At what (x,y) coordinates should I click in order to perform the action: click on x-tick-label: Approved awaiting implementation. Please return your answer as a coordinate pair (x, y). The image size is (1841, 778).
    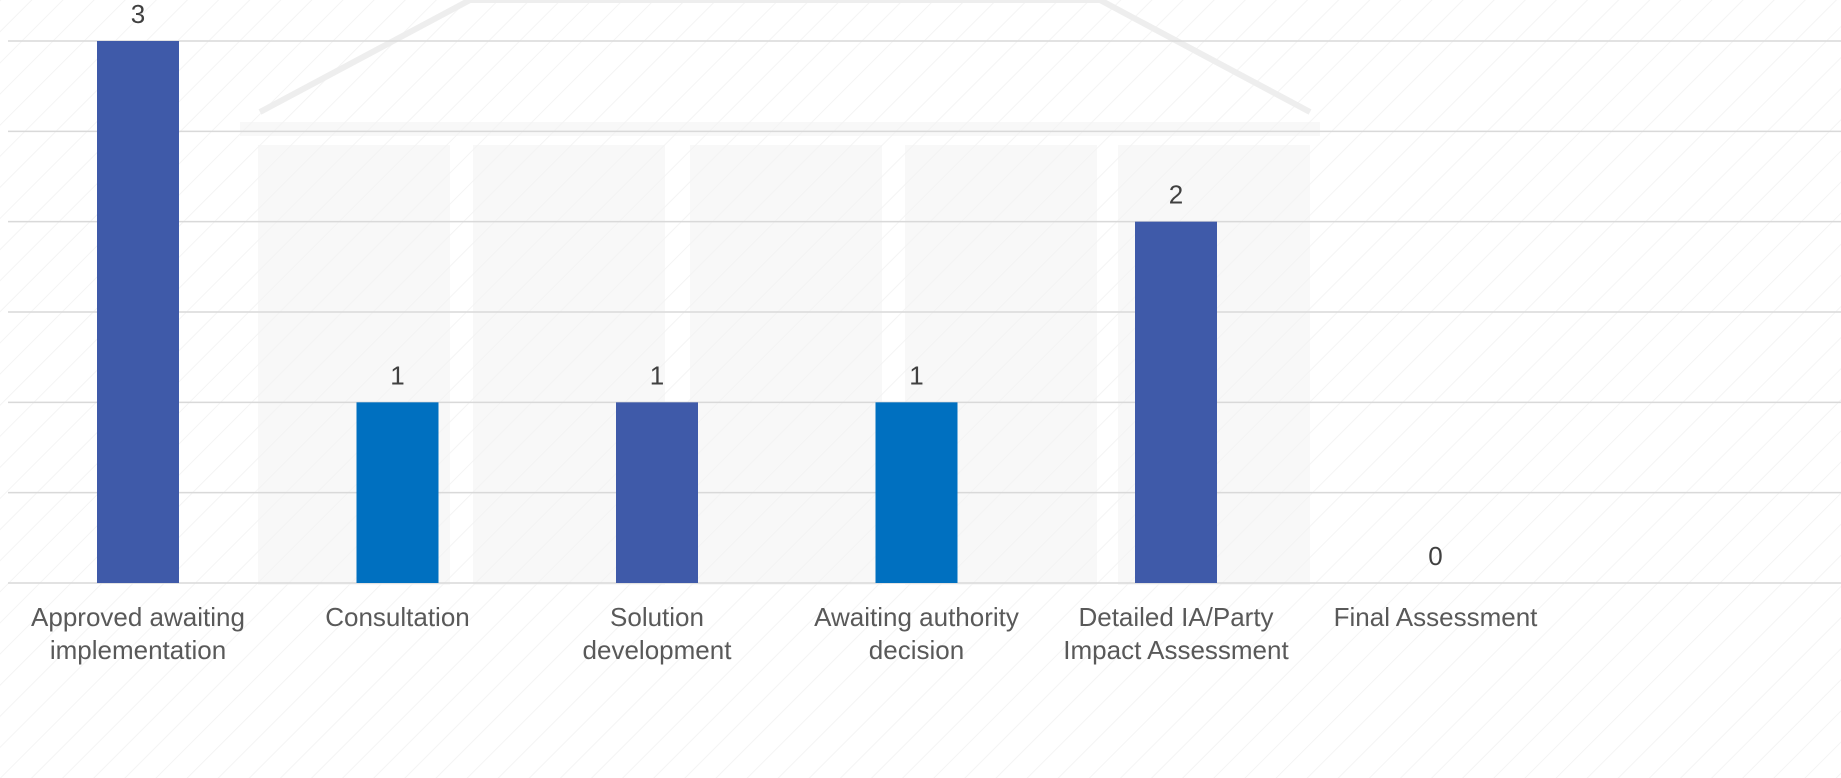
    Looking at the image, I should click on (138, 633).